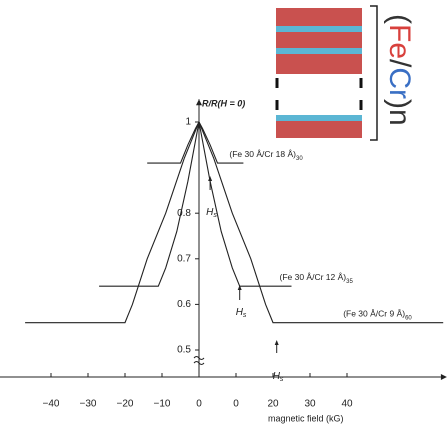 The image size is (447, 429). Describe the element at coordinates (188, 122) in the screenshot. I see `y-tick-label: 1` at that location.